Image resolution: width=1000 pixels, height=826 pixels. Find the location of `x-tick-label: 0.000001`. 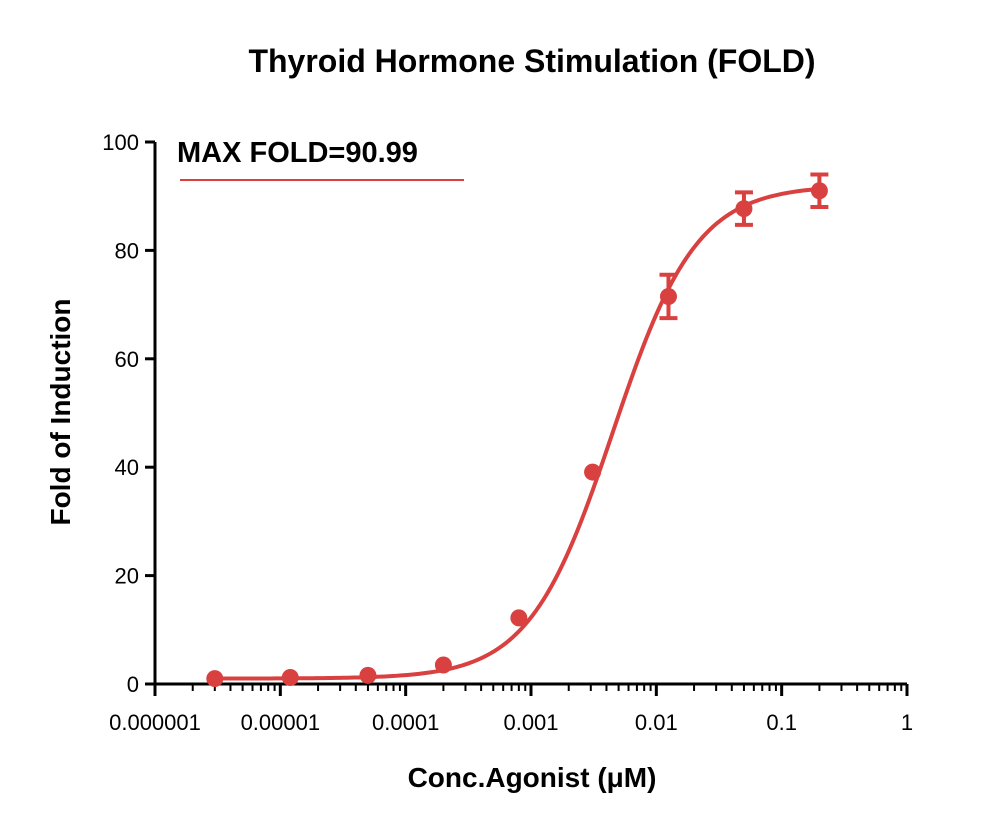

x-tick-label: 0.000001 is located at coordinates (155, 722).